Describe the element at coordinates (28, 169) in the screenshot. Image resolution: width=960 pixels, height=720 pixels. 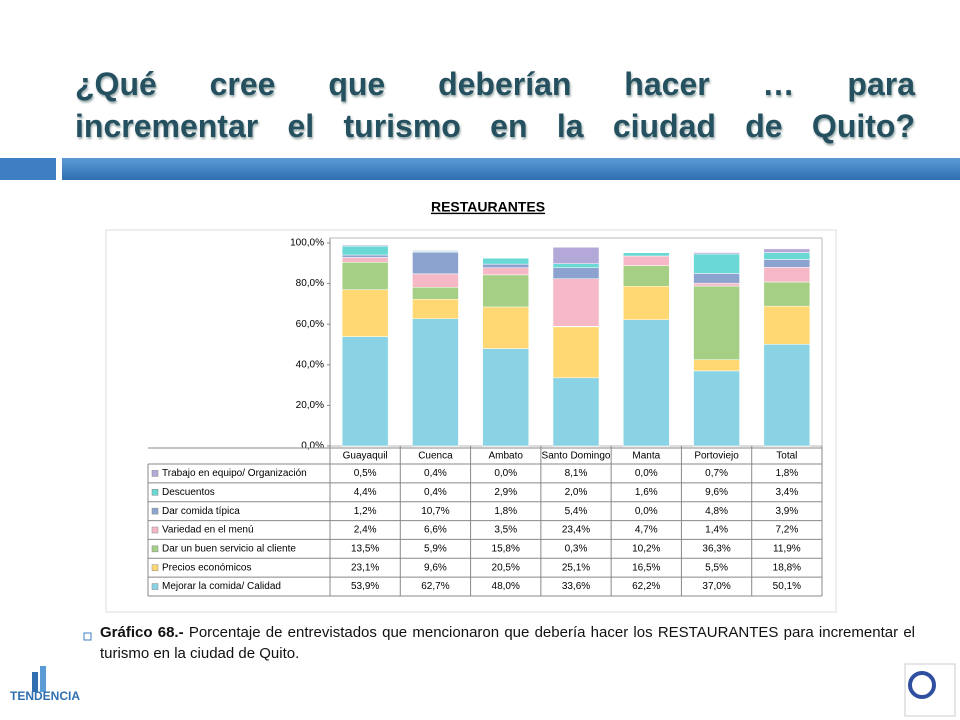
I see `title-bar` at that location.